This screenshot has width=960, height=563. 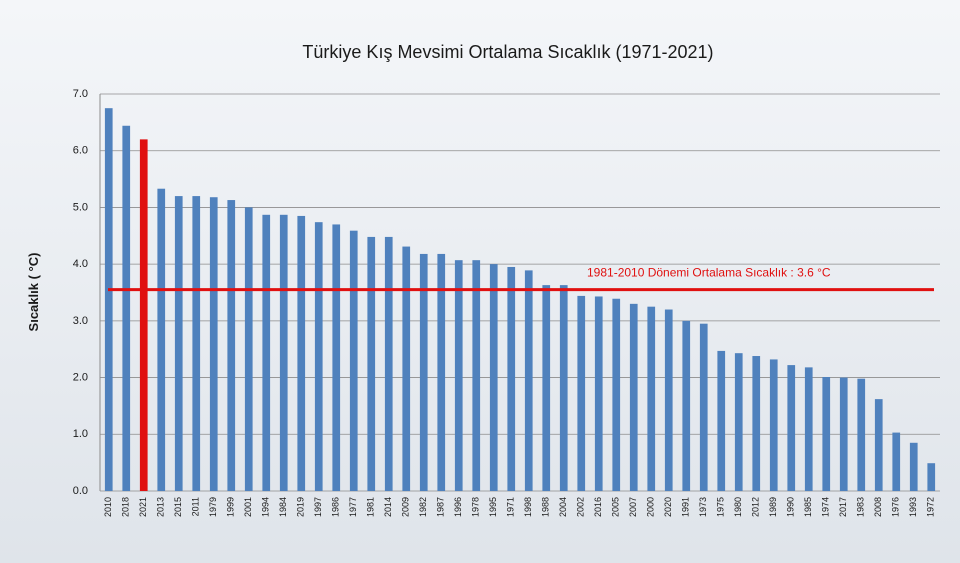 I want to click on x-tick-label: 2011, so click(x=196, y=506).